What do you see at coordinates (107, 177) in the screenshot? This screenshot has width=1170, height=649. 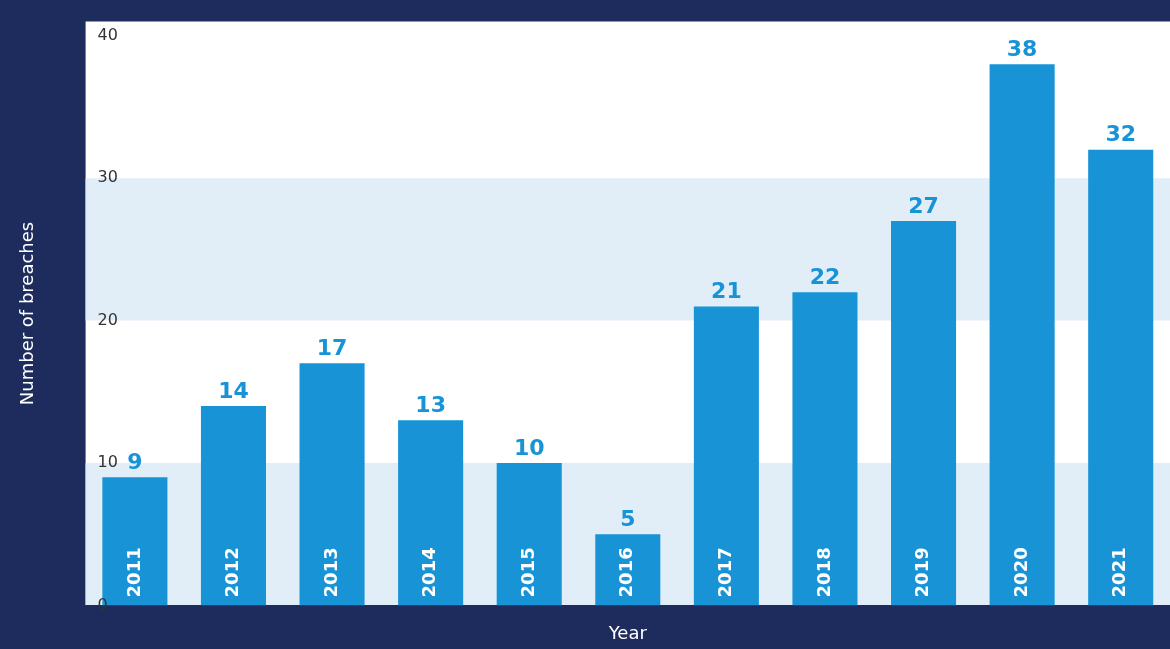 I see `y-tick-label: 30` at bounding box center [107, 177].